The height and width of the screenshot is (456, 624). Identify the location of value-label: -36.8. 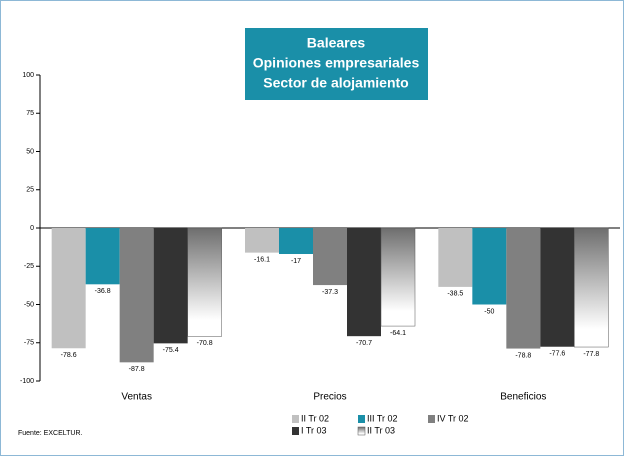
(103, 291).